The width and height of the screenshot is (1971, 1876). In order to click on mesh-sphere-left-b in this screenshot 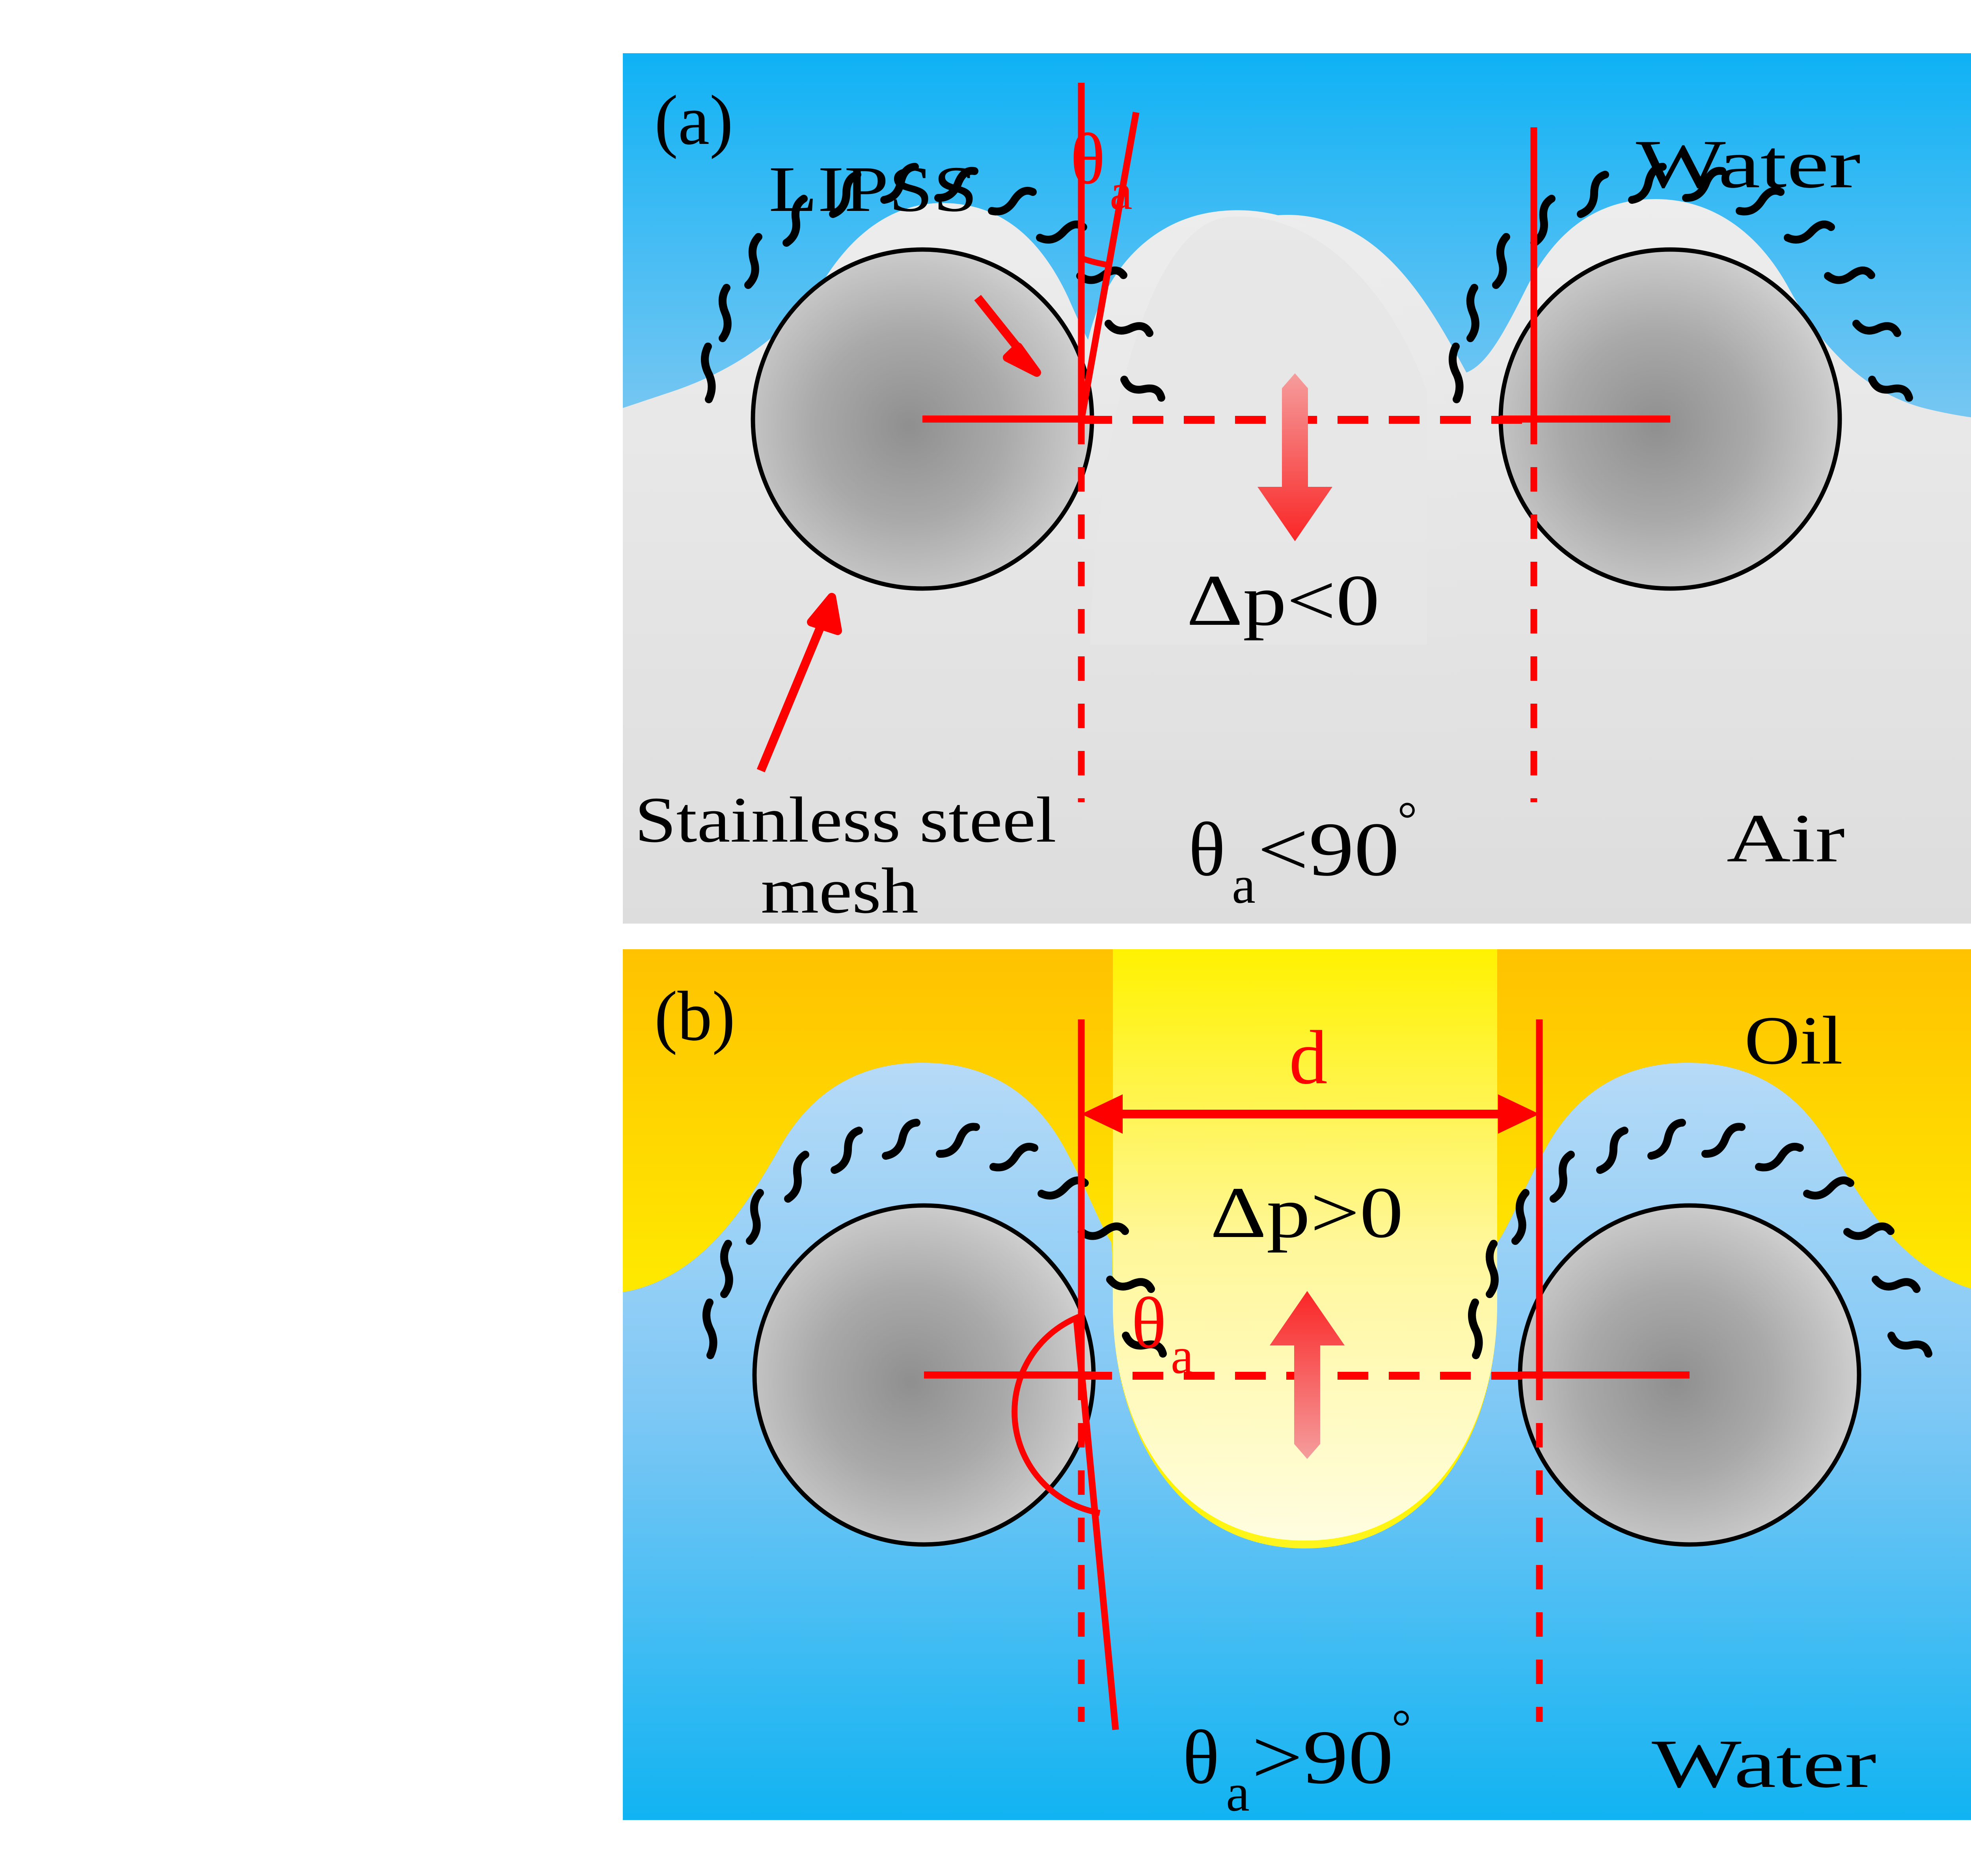, I will do `click(934, 1333)`.